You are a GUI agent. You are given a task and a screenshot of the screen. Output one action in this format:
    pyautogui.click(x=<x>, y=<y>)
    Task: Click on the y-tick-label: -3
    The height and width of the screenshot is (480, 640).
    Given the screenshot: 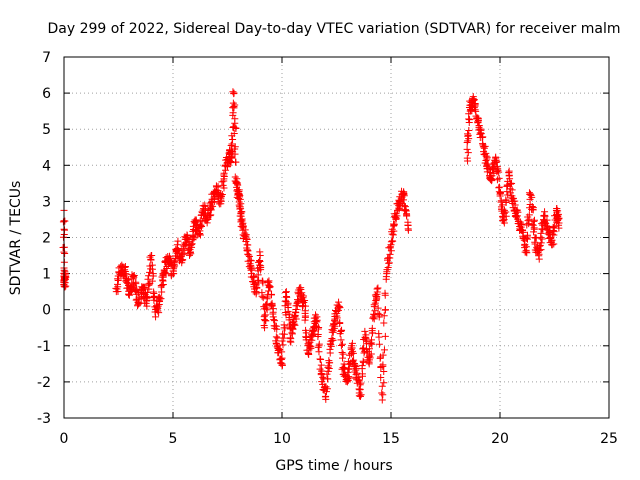 What is the action you would take?
    pyautogui.click(x=44, y=419)
    